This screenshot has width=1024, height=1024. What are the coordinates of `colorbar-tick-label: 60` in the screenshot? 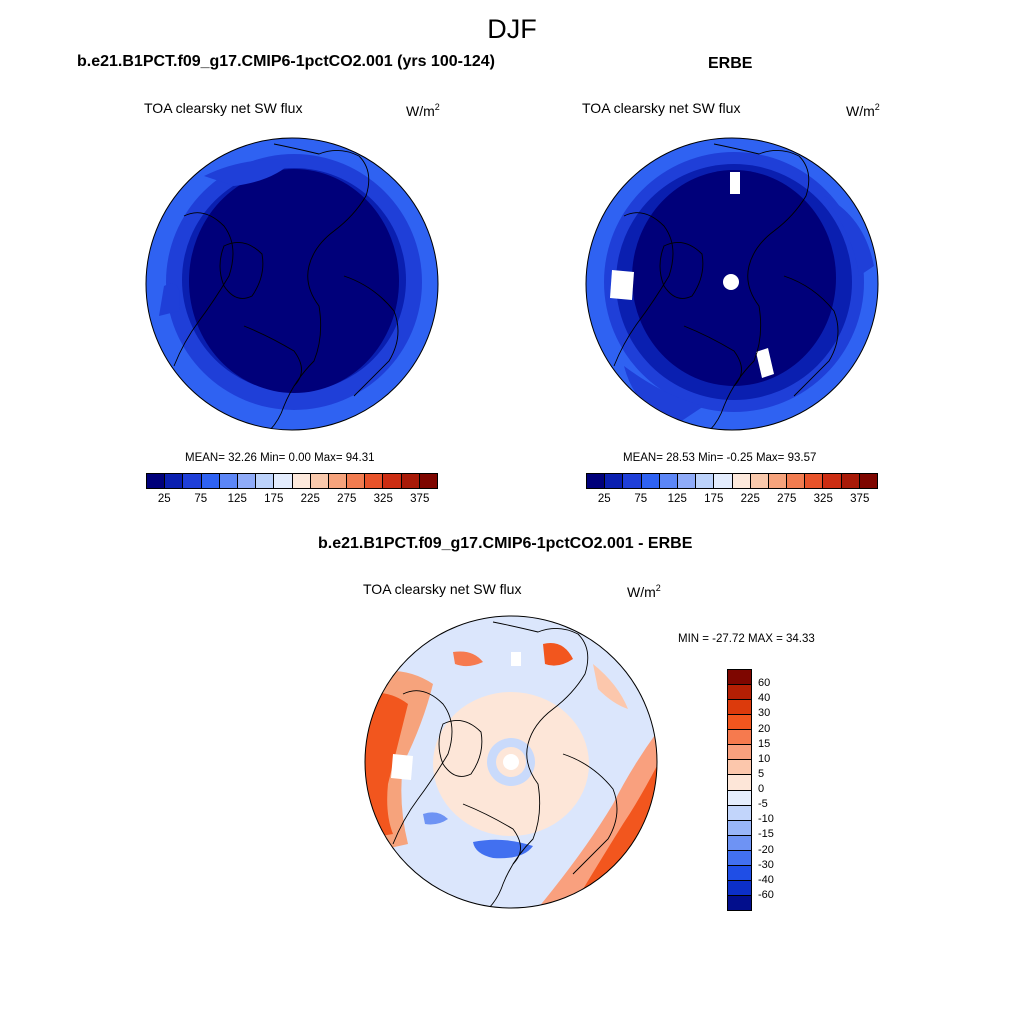 It's located at (764, 683).